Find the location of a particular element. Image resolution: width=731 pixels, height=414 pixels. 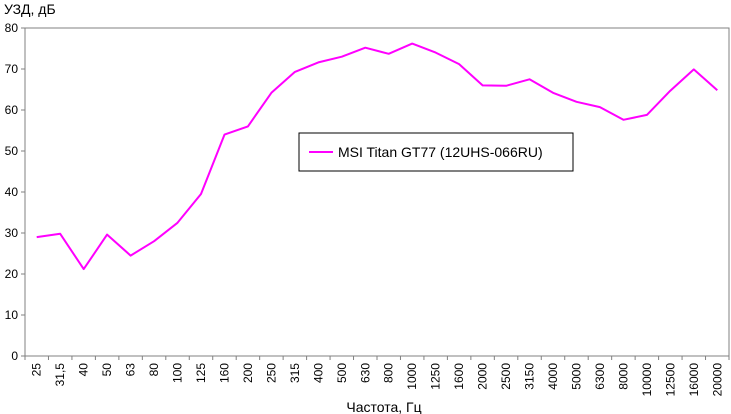

y-tick-label: 50 is located at coordinates (12, 151).